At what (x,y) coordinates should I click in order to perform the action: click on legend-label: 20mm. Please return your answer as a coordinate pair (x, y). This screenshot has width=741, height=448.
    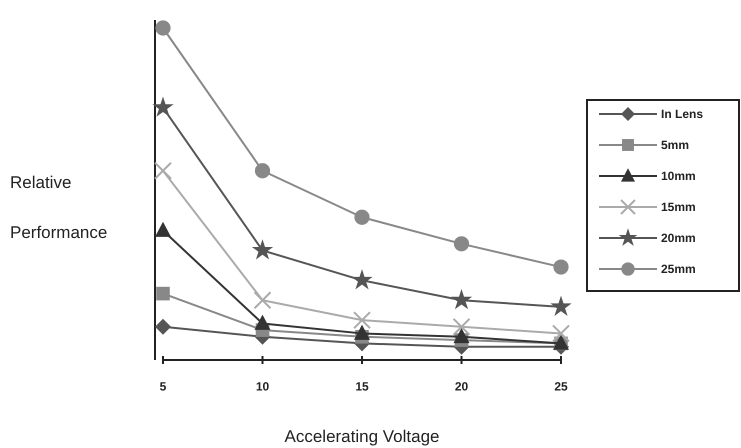
    Looking at the image, I should click on (678, 238).